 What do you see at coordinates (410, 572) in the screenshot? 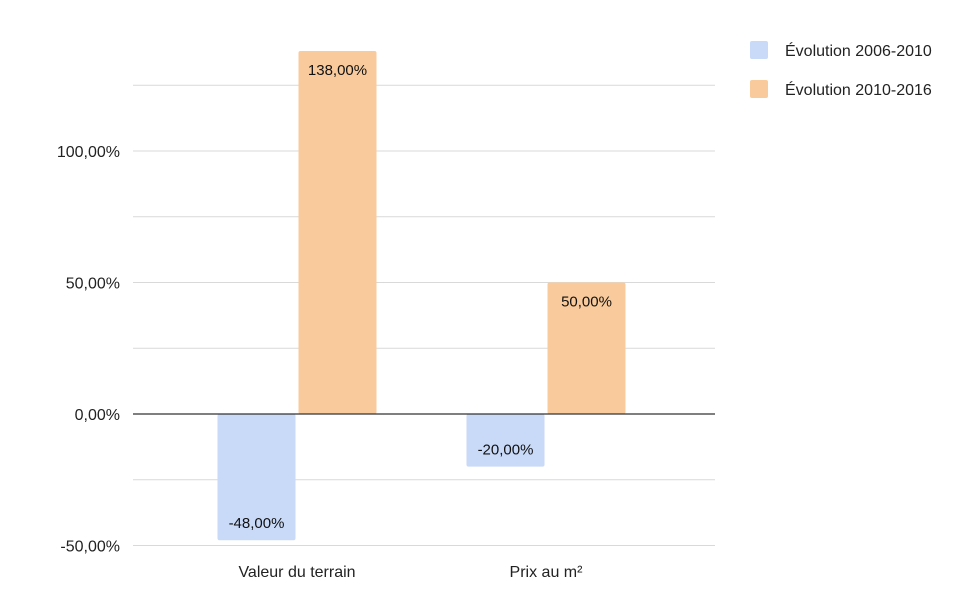
I see `x-axis-categories: Valeur du terrain Prix au m²` at bounding box center [410, 572].